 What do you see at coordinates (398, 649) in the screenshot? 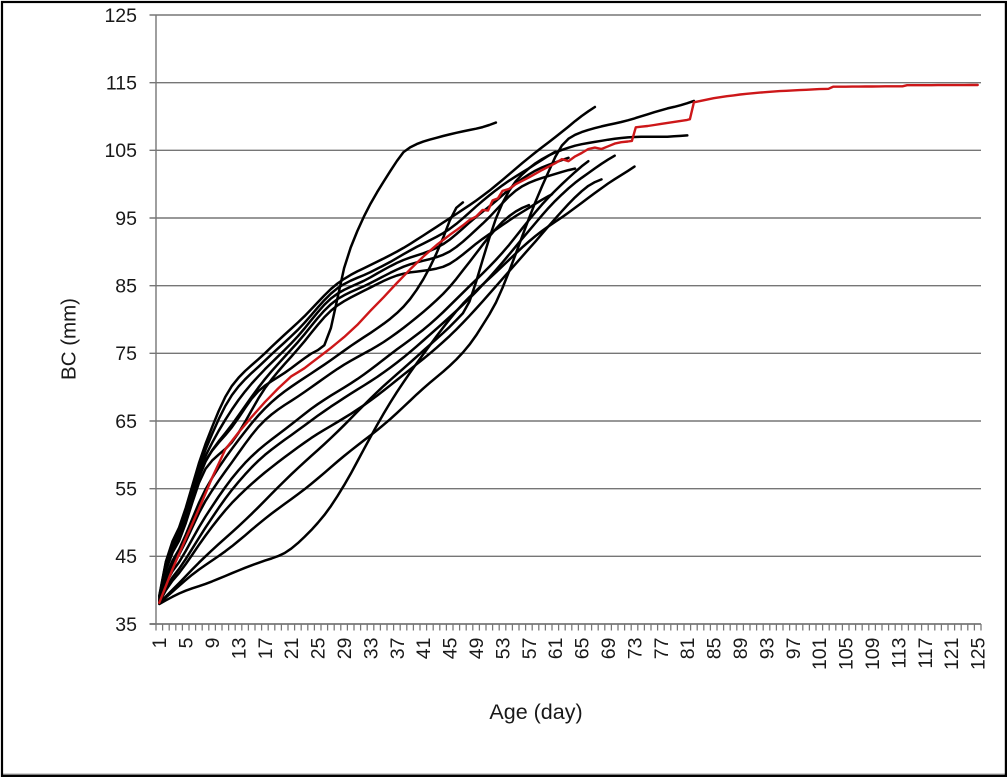
I see `svg-text: 37` at bounding box center [398, 649].